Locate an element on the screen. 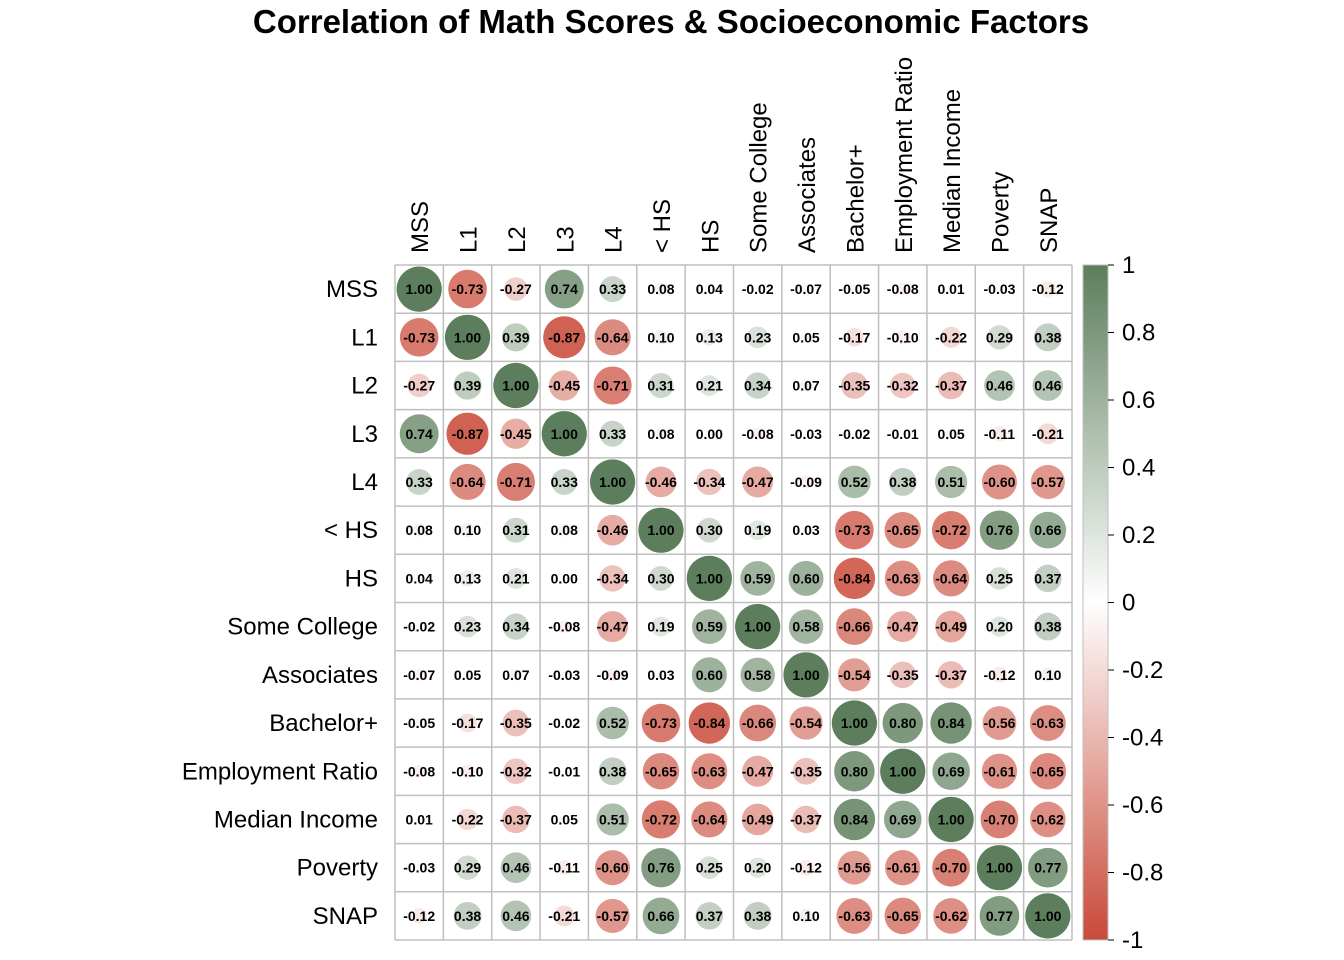  correlation-value: 0.77 is located at coordinates (999, 916).